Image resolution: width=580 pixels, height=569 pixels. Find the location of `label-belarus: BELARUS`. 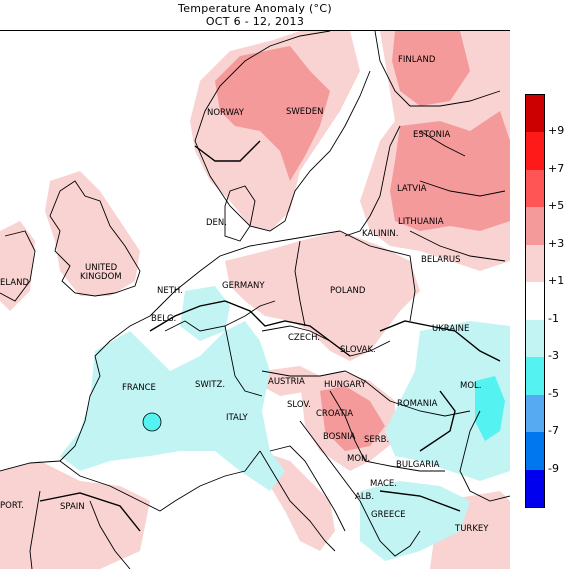

label-belarus: BELARUS is located at coordinates (441, 260).